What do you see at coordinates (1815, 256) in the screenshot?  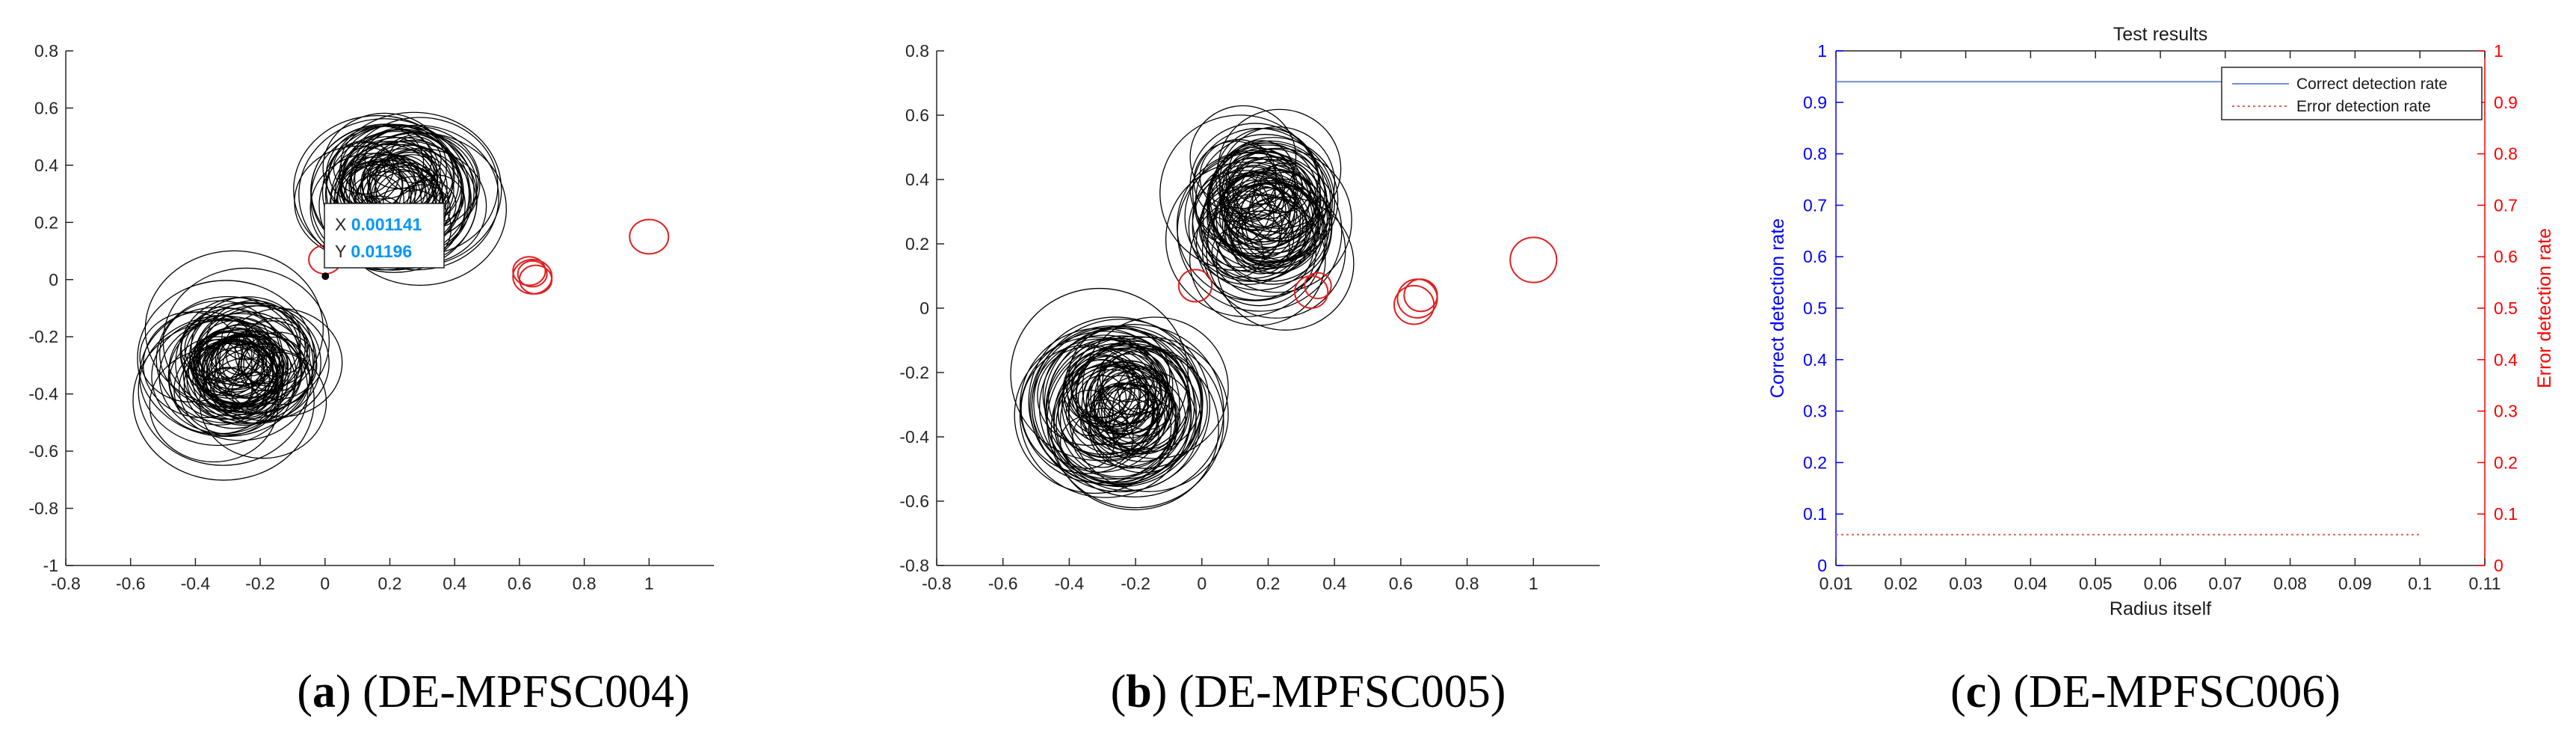 I see `y-left-tick-label: 0.6` at bounding box center [1815, 256].